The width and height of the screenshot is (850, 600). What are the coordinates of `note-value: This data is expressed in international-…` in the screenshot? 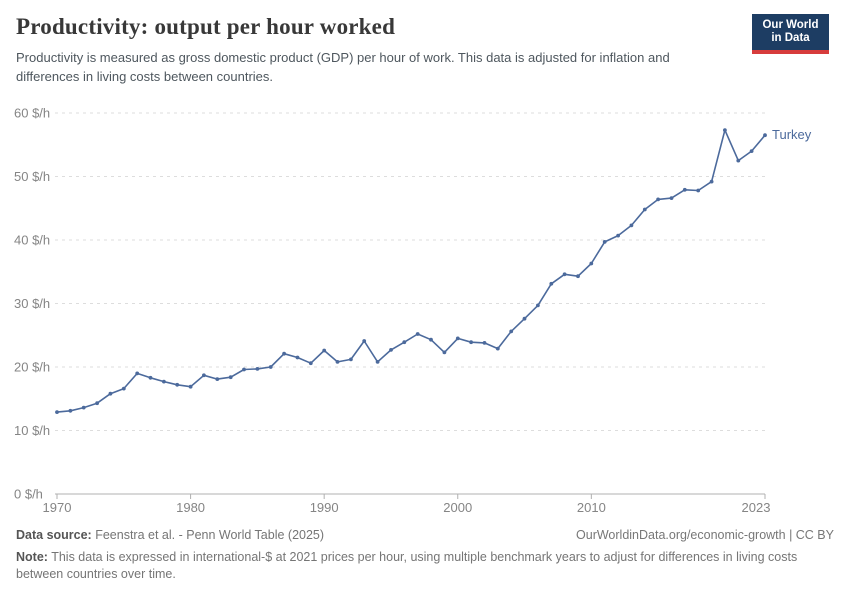 It's located at (407, 565).